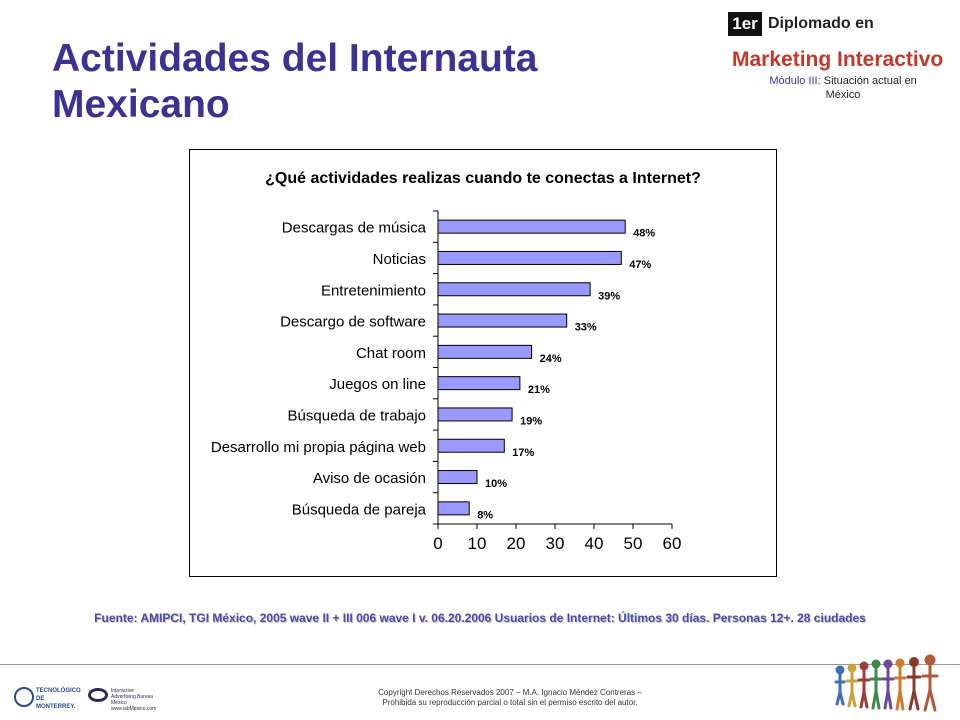 This screenshot has height=720, width=960. What do you see at coordinates (843, 95) in the screenshot?
I see `module-text-line2: México` at bounding box center [843, 95].